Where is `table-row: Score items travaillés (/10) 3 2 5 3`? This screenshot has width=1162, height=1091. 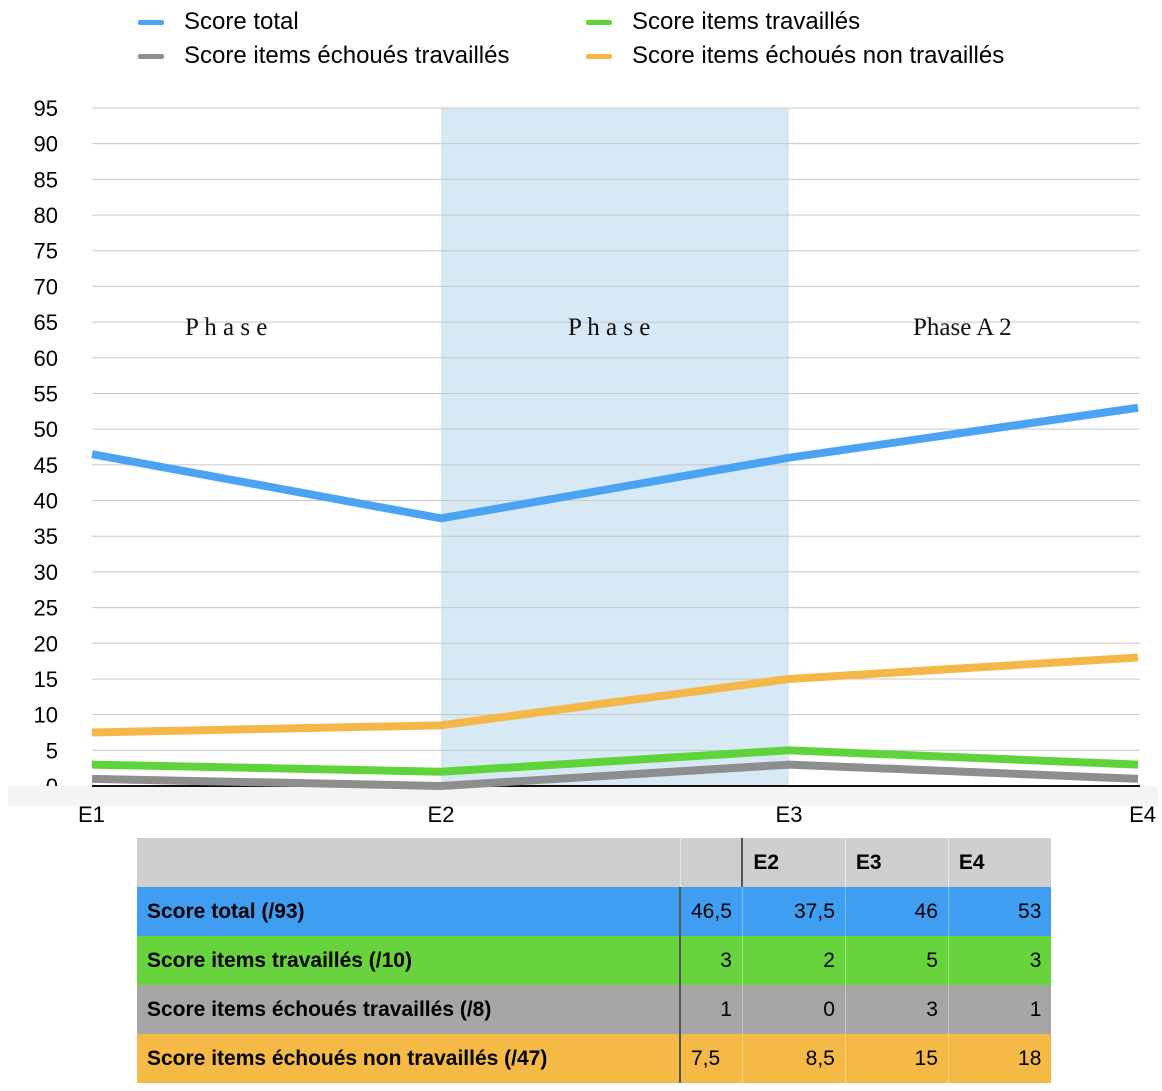 table-row: Score items travaillés (/10) 3 2 5 3 is located at coordinates (594, 960).